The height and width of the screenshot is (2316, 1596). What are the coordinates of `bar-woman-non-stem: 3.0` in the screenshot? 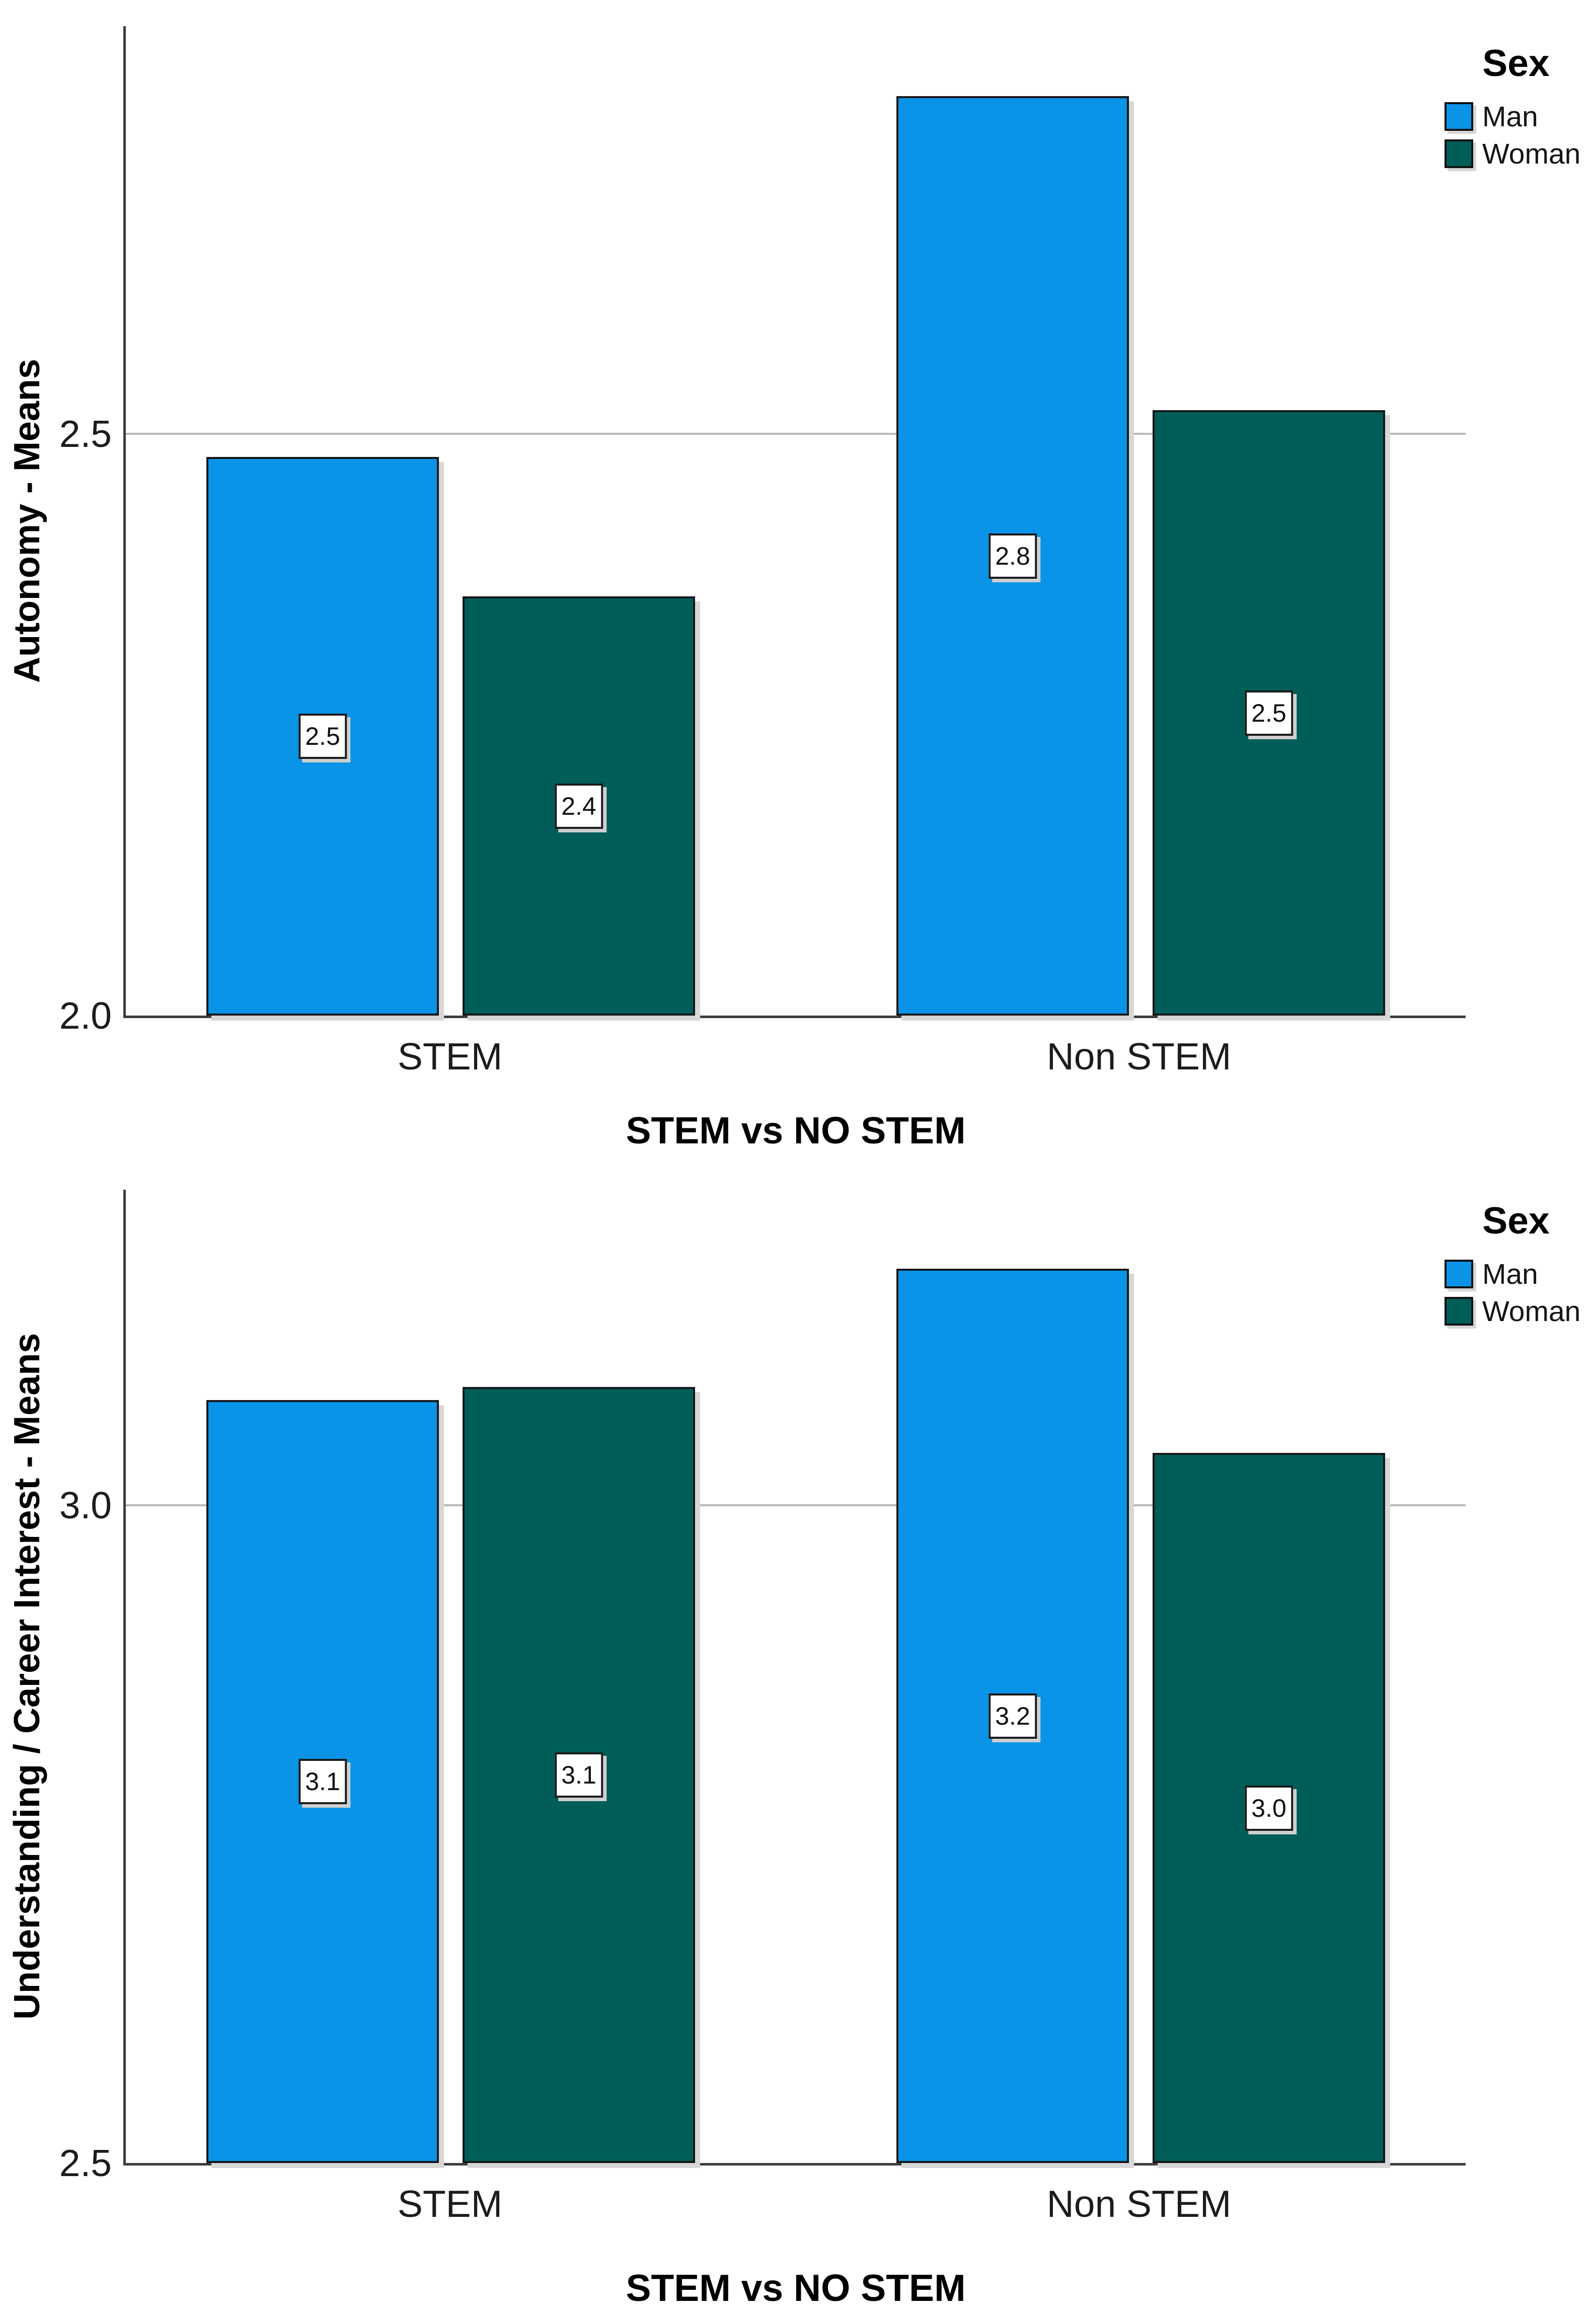 It's located at (1269, 1808).